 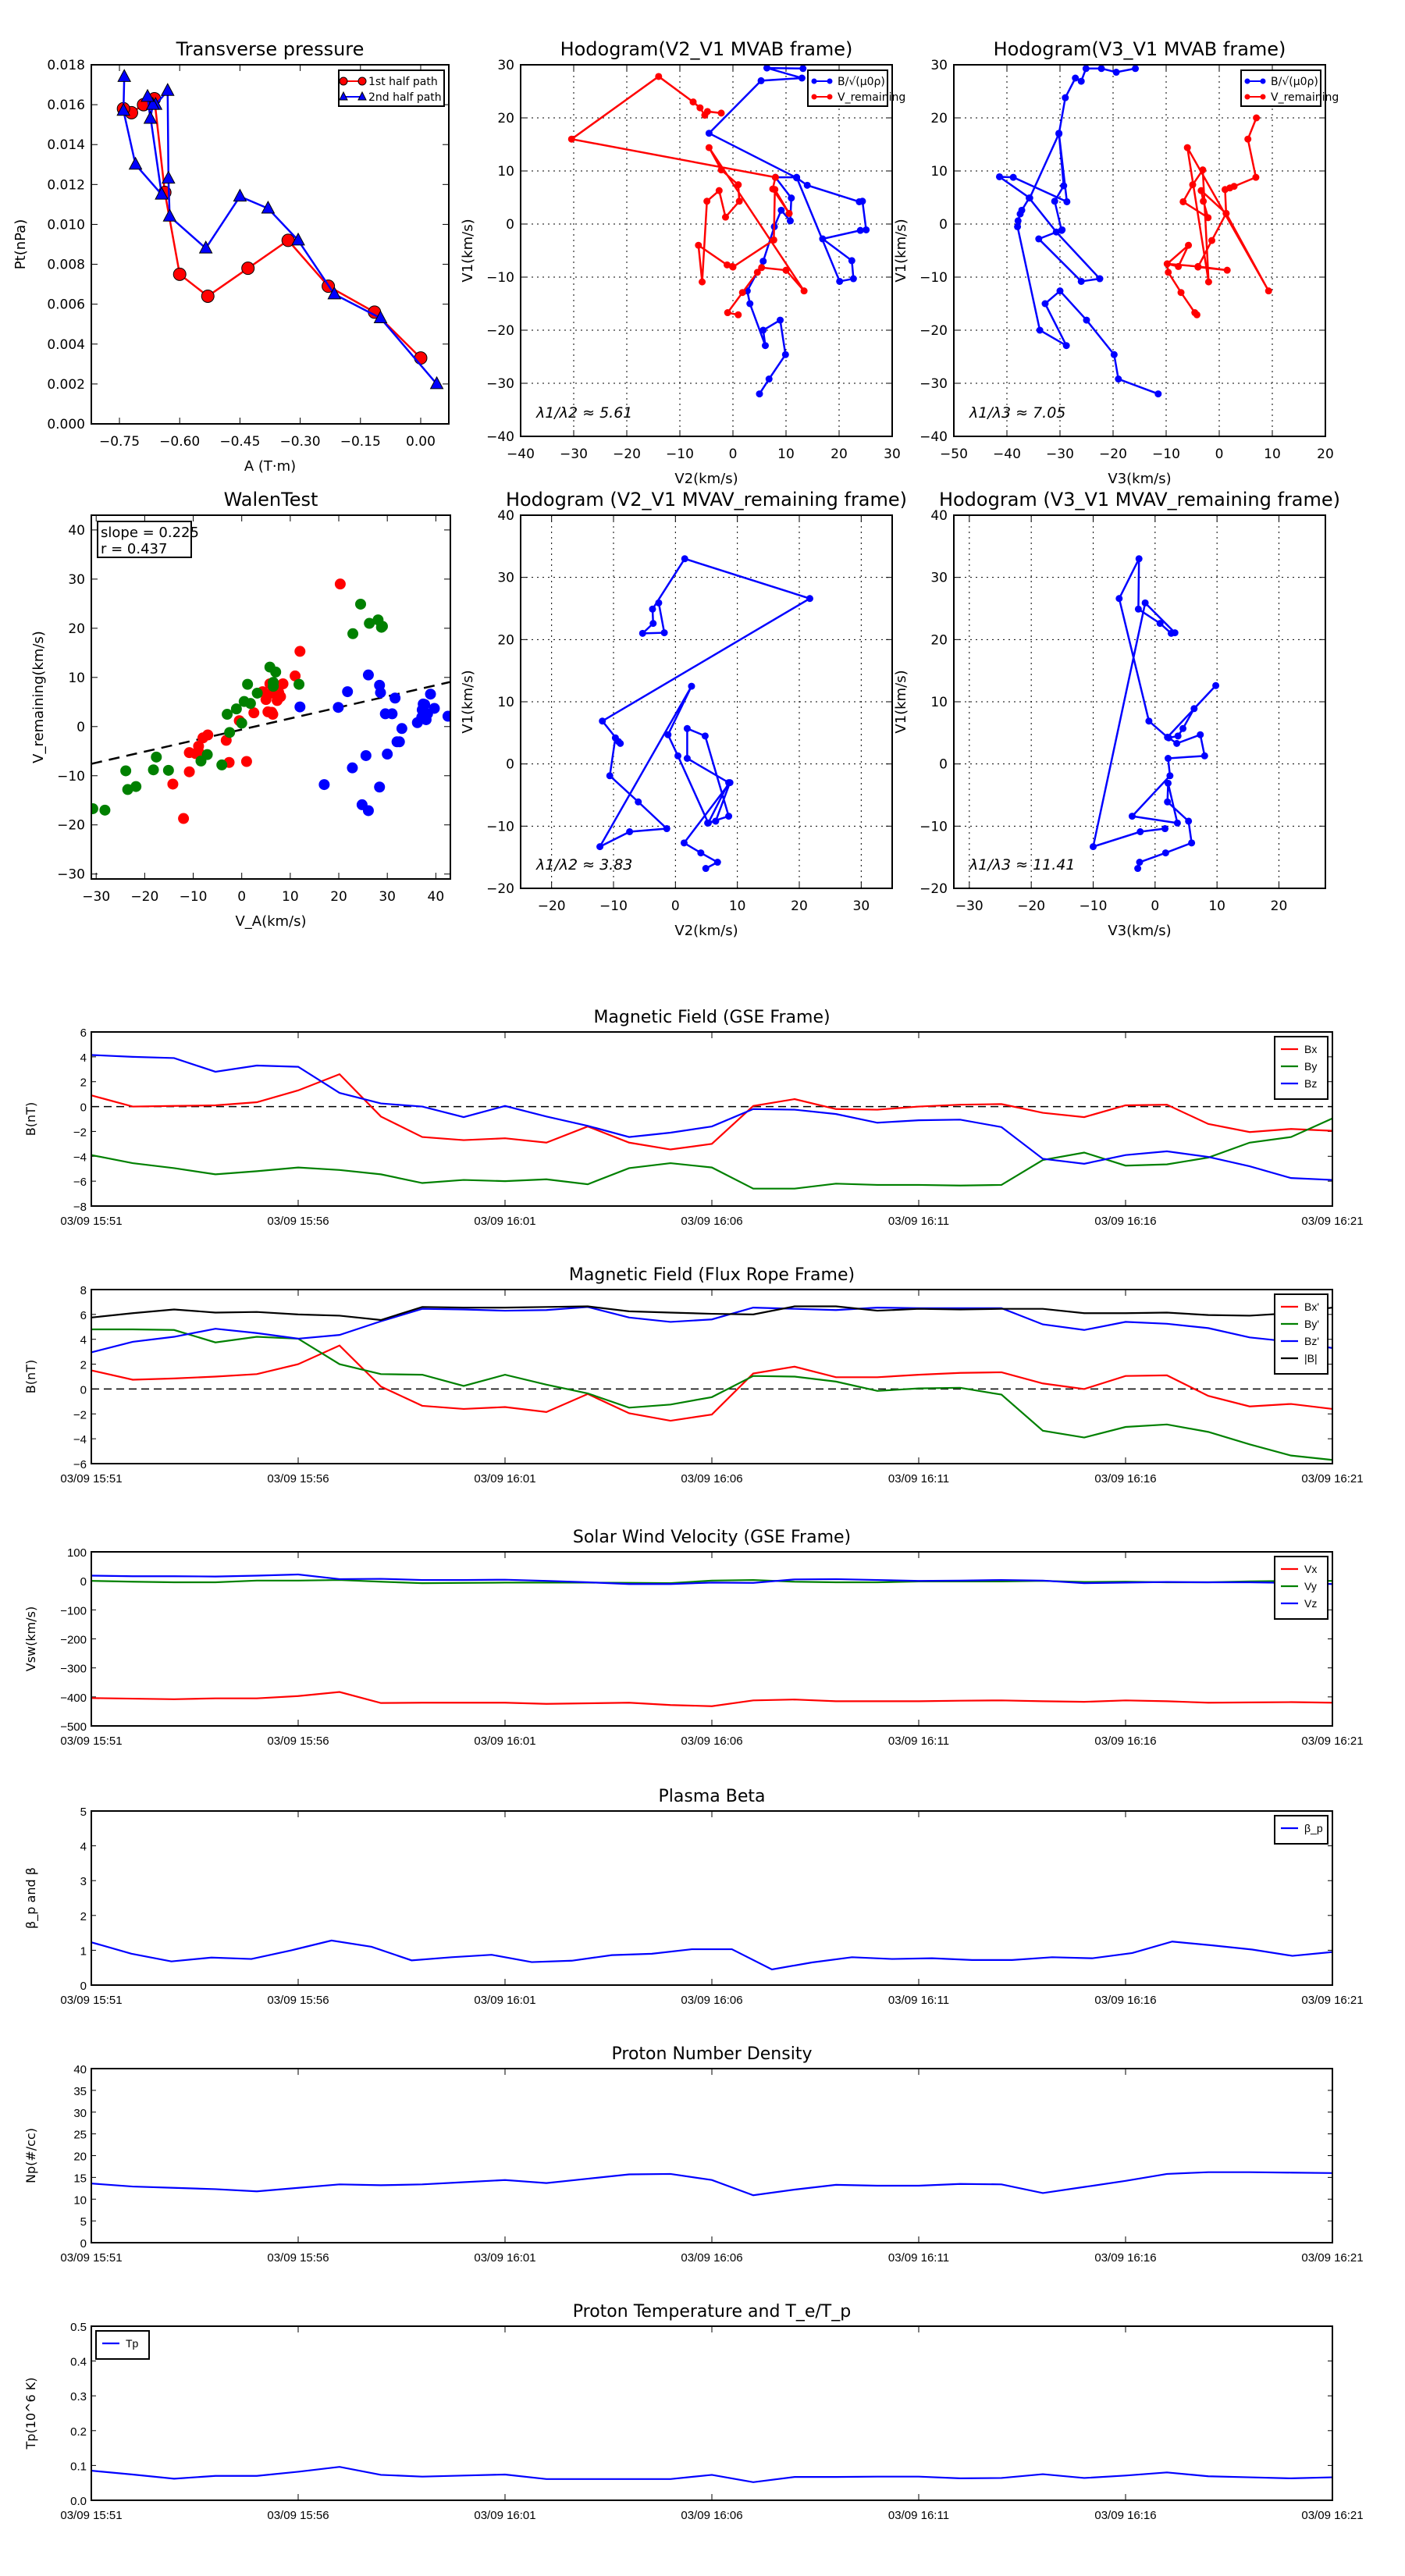 What do you see at coordinates (78, 2432) in the screenshot?
I see `y-tick-label: 0.2` at bounding box center [78, 2432].